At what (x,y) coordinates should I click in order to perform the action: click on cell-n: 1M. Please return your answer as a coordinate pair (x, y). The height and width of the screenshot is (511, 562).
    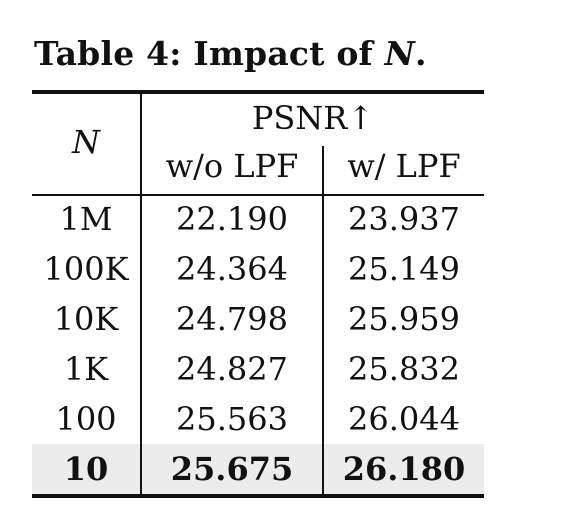
    Looking at the image, I should click on (86, 219).